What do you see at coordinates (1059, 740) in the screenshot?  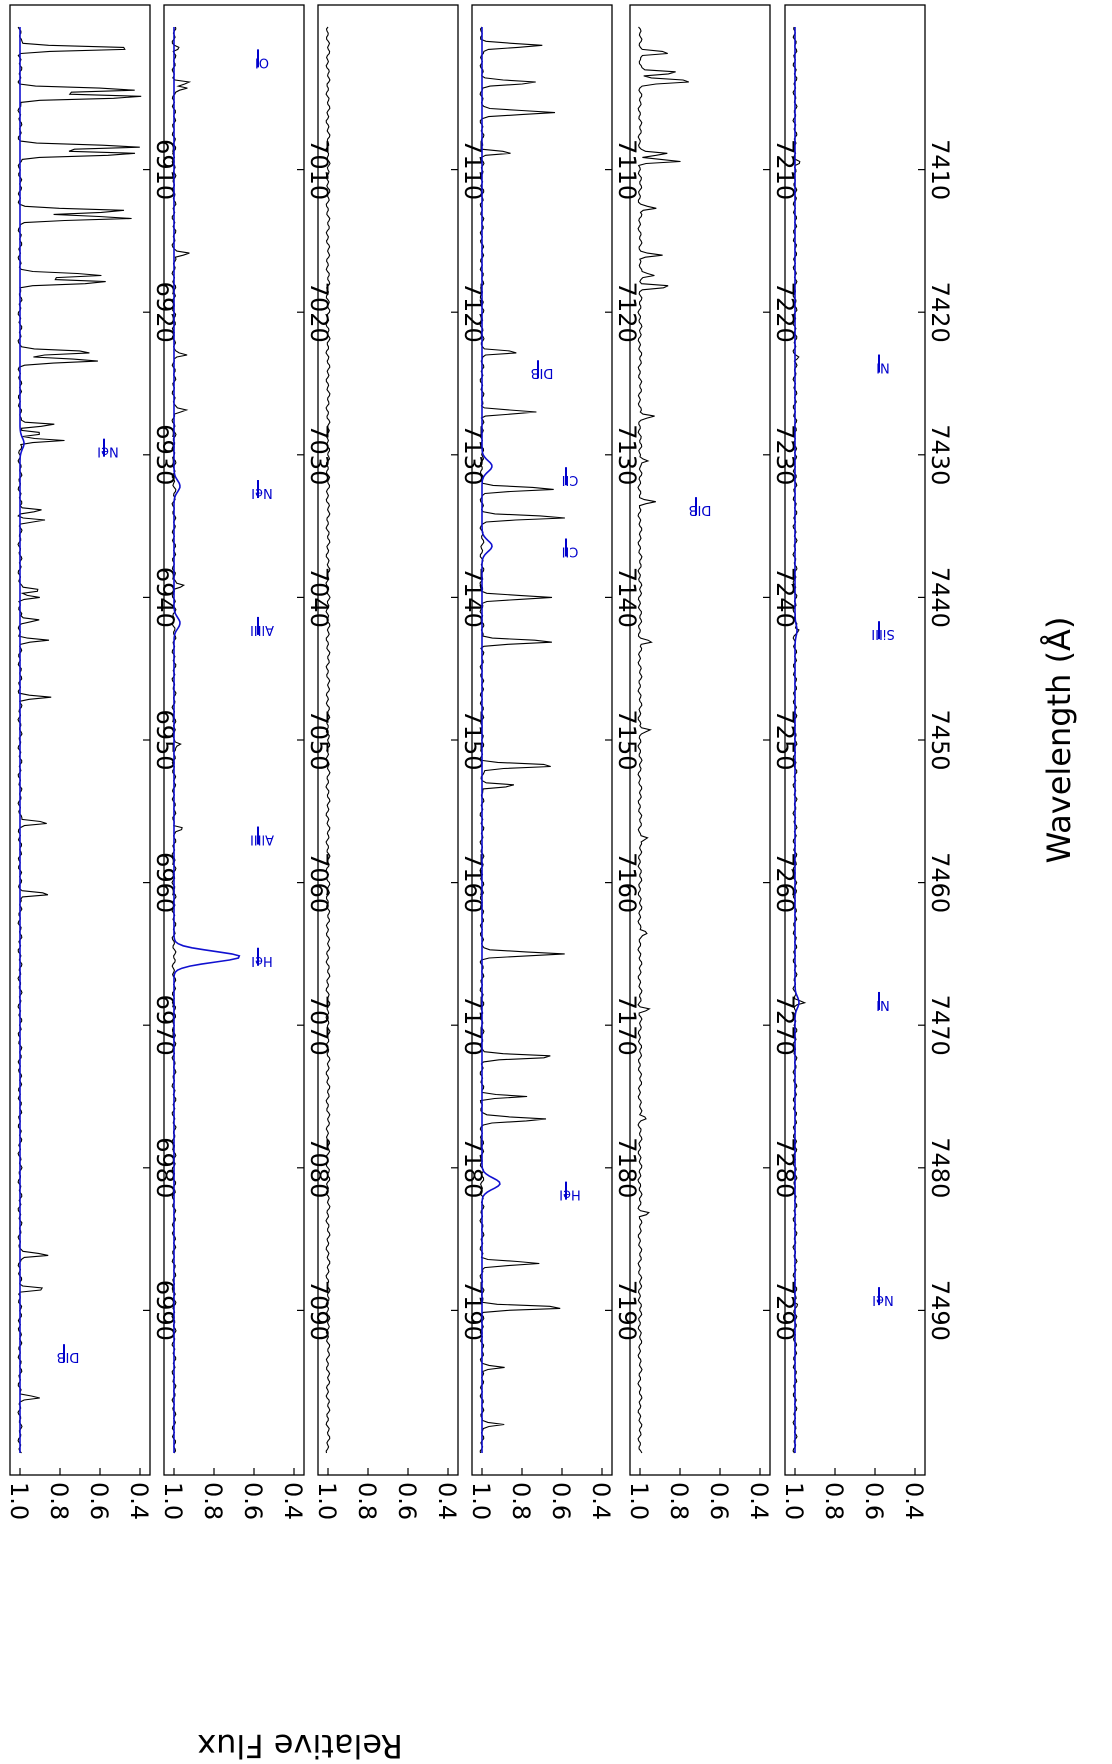 I see `x-axis-label: Wavelength (Å)` at bounding box center [1059, 740].